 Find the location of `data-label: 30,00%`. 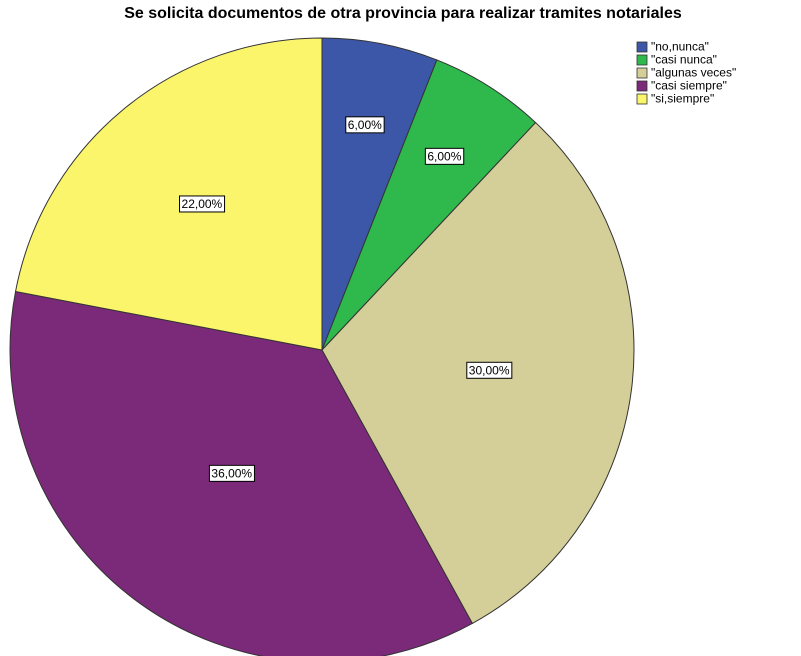

data-label: 30,00% is located at coordinates (489, 370).